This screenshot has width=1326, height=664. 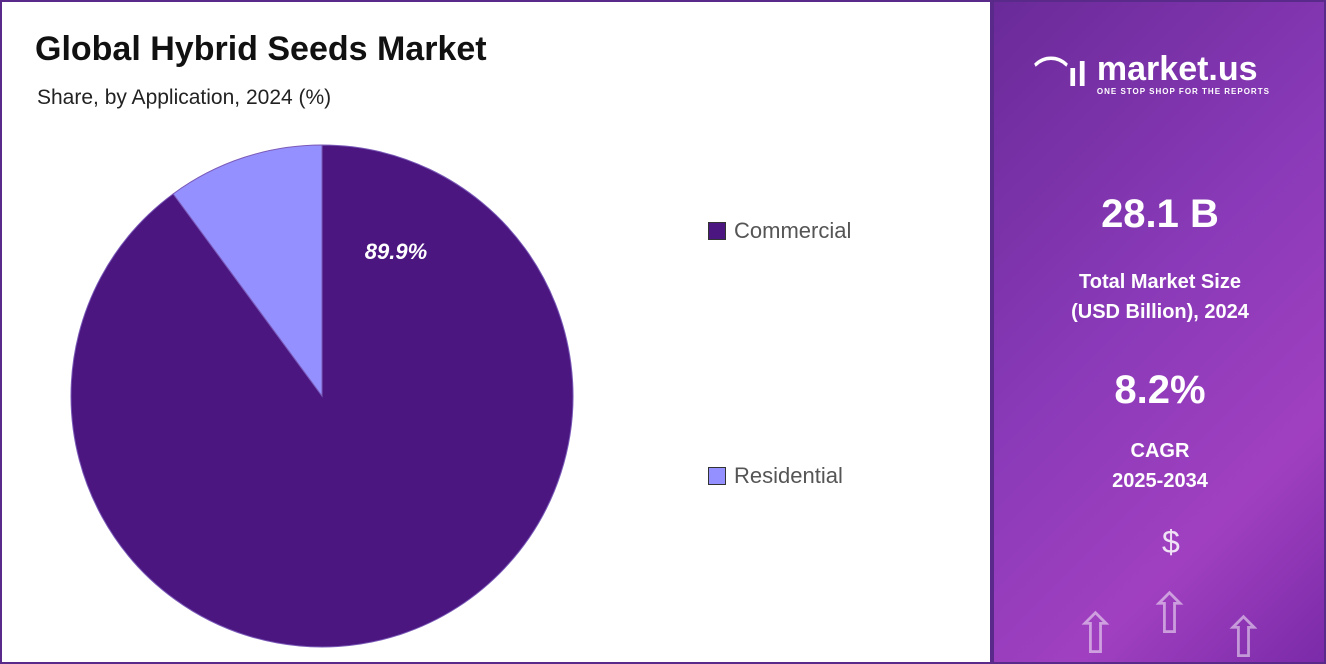 I want to click on data-label-commercial: 89.9%, so click(x=396, y=251).